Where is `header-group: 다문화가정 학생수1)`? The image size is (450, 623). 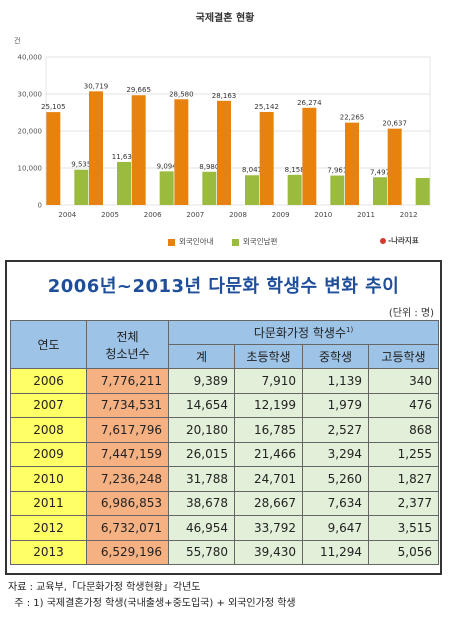
header-group: 다문화가정 학생수1) is located at coordinates (303, 332).